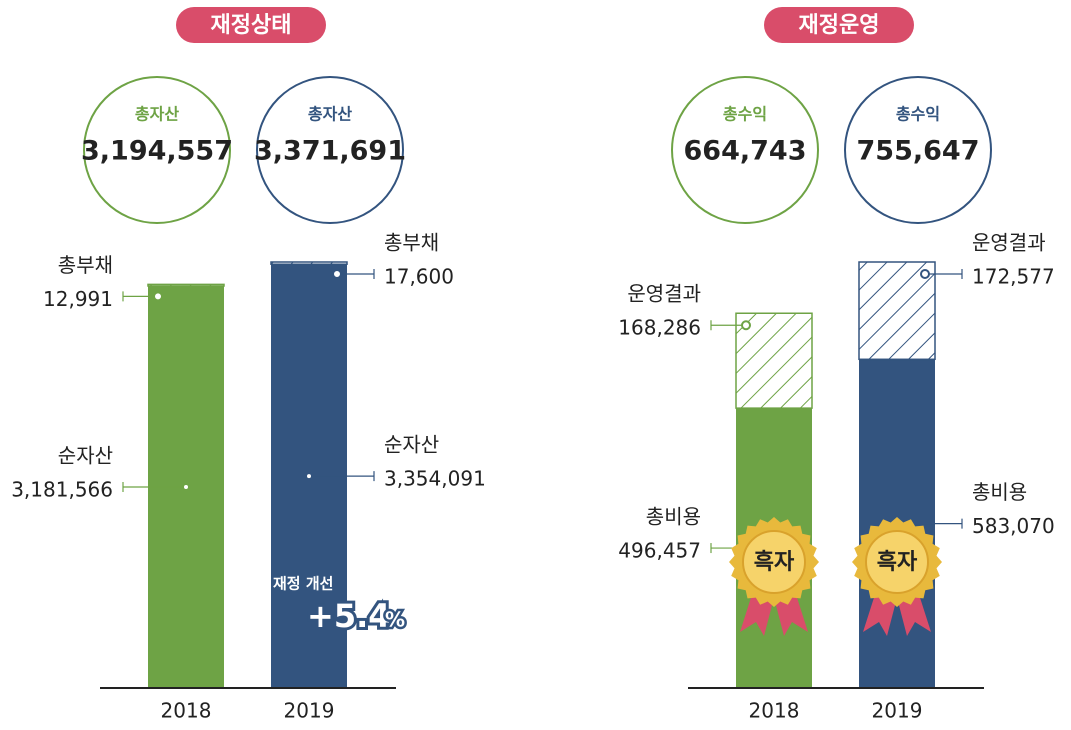 The width and height of the screenshot is (1071, 730). I want to click on series-value: 12,991, so click(78, 299).